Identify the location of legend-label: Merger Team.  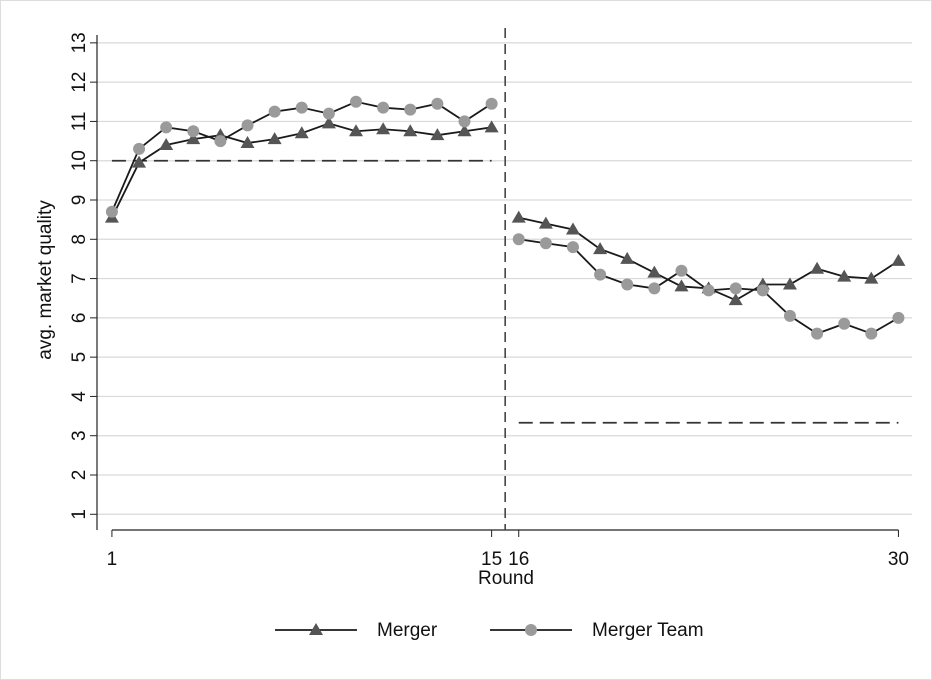
(648, 630).